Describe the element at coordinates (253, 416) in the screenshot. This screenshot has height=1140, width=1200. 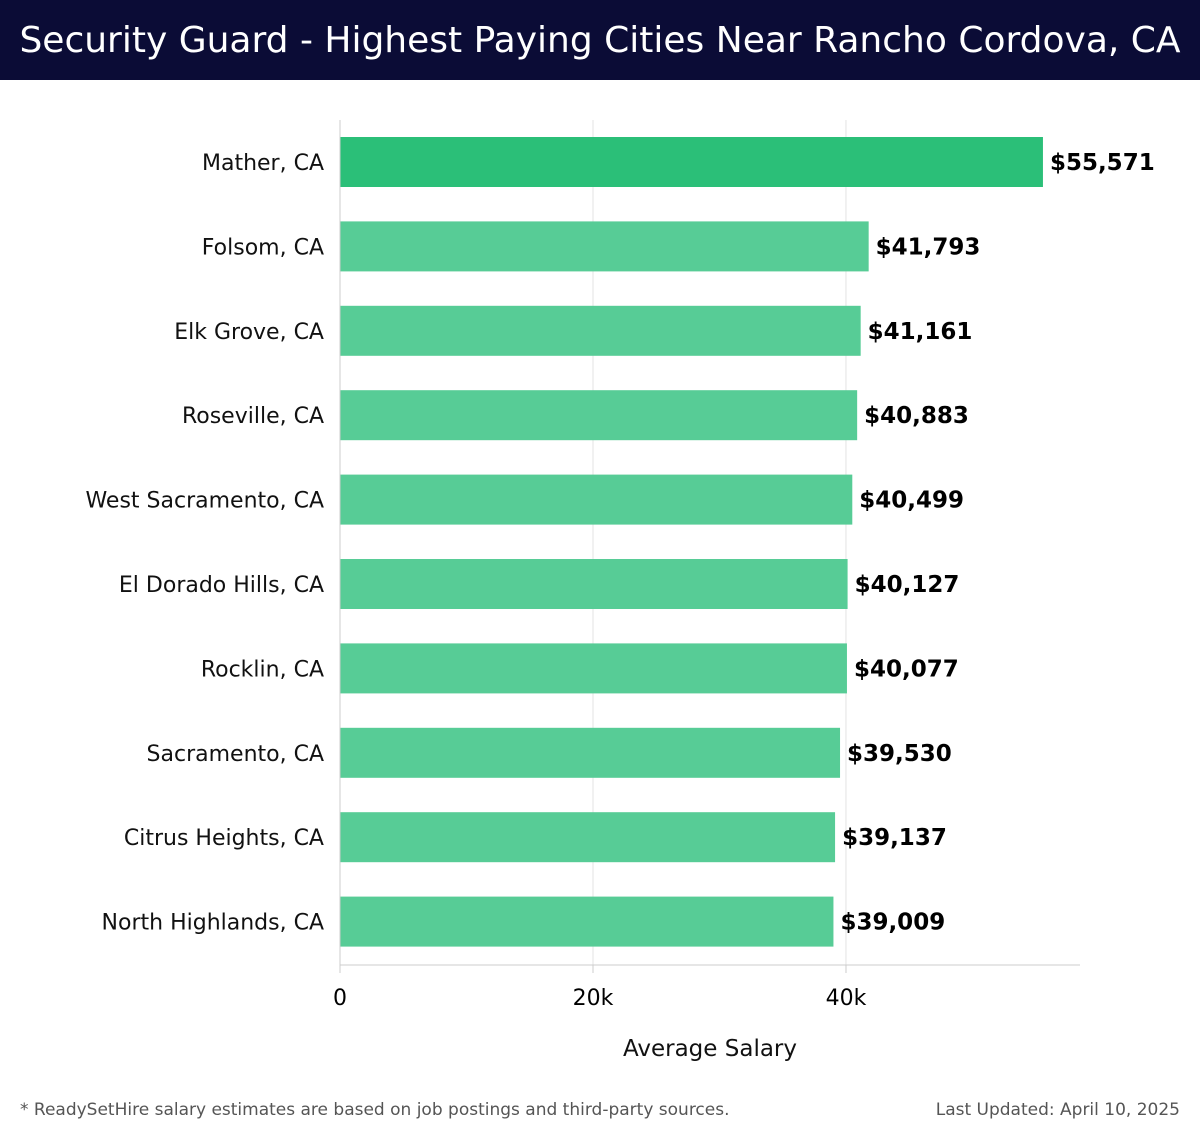
I see `category-label: Roseville, CA` at that location.